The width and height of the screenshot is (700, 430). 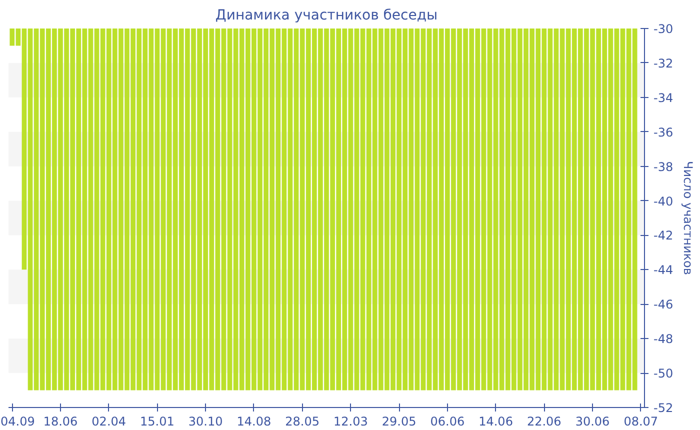 What do you see at coordinates (157, 421) in the screenshot?
I see `x-tick-label: 15.01` at bounding box center [157, 421].